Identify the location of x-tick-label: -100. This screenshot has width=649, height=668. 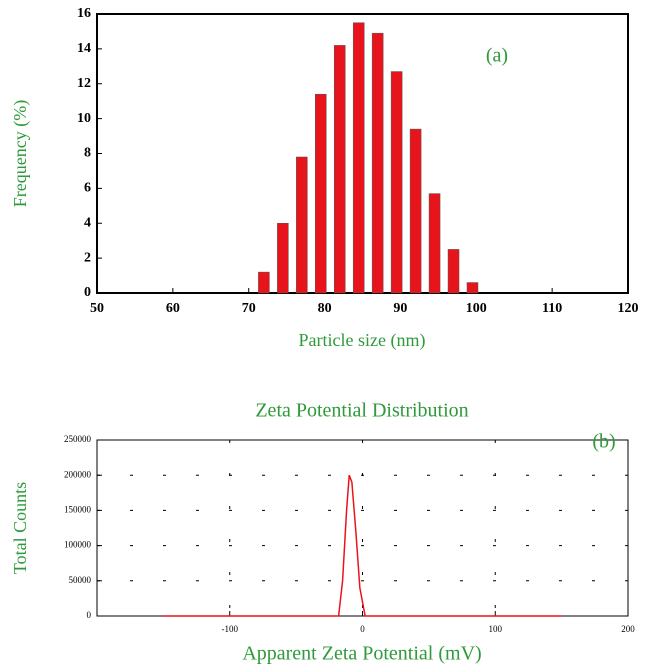
(230, 629).